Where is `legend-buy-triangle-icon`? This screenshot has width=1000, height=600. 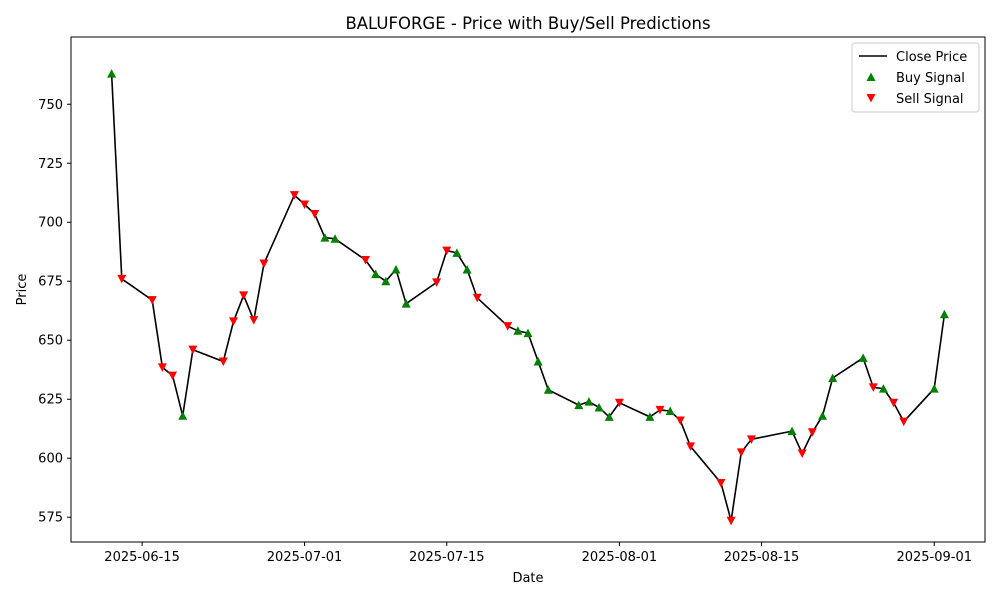 legend-buy-triangle-icon is located at coordinates (871, 76).